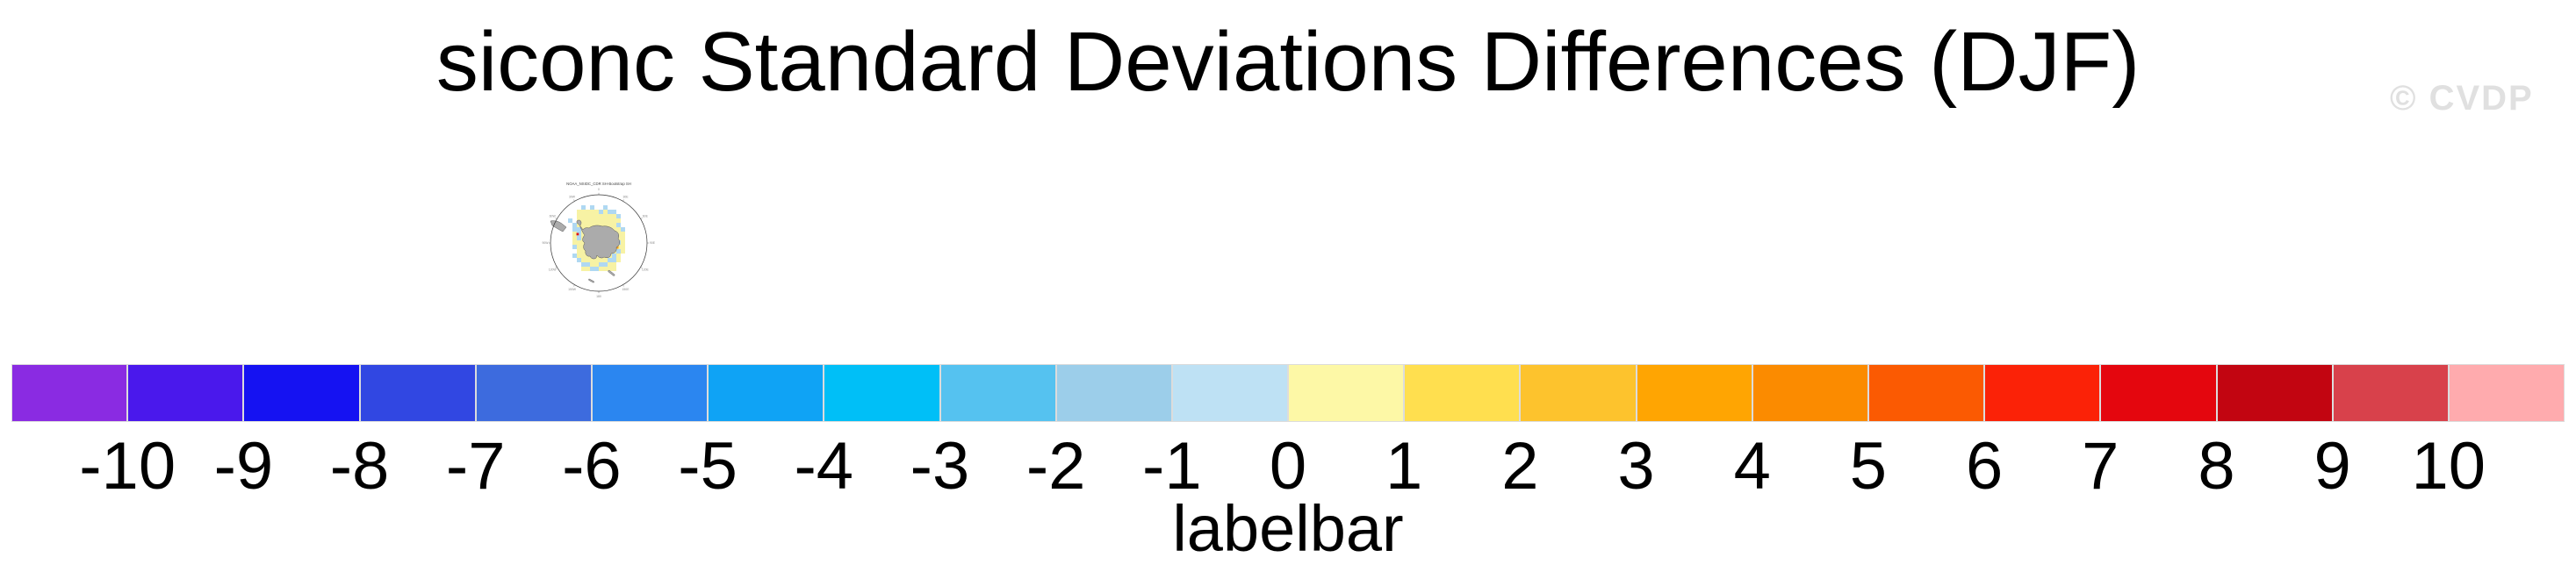 Image resolution: width=2576 pixels, height=586 pixels. What do you see at coordinates (1404, 467) in the screenshot?
I see `colorbar-tick: 1` at bounding box center [1404, 467].